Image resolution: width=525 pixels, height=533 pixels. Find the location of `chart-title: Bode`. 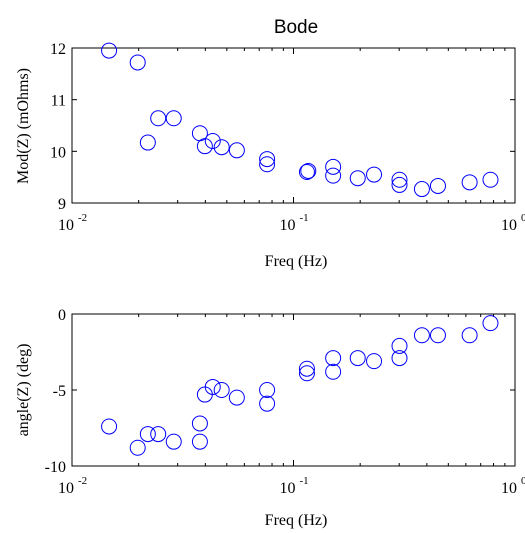

chart-title: Bode is located at coordinates (296, 27).